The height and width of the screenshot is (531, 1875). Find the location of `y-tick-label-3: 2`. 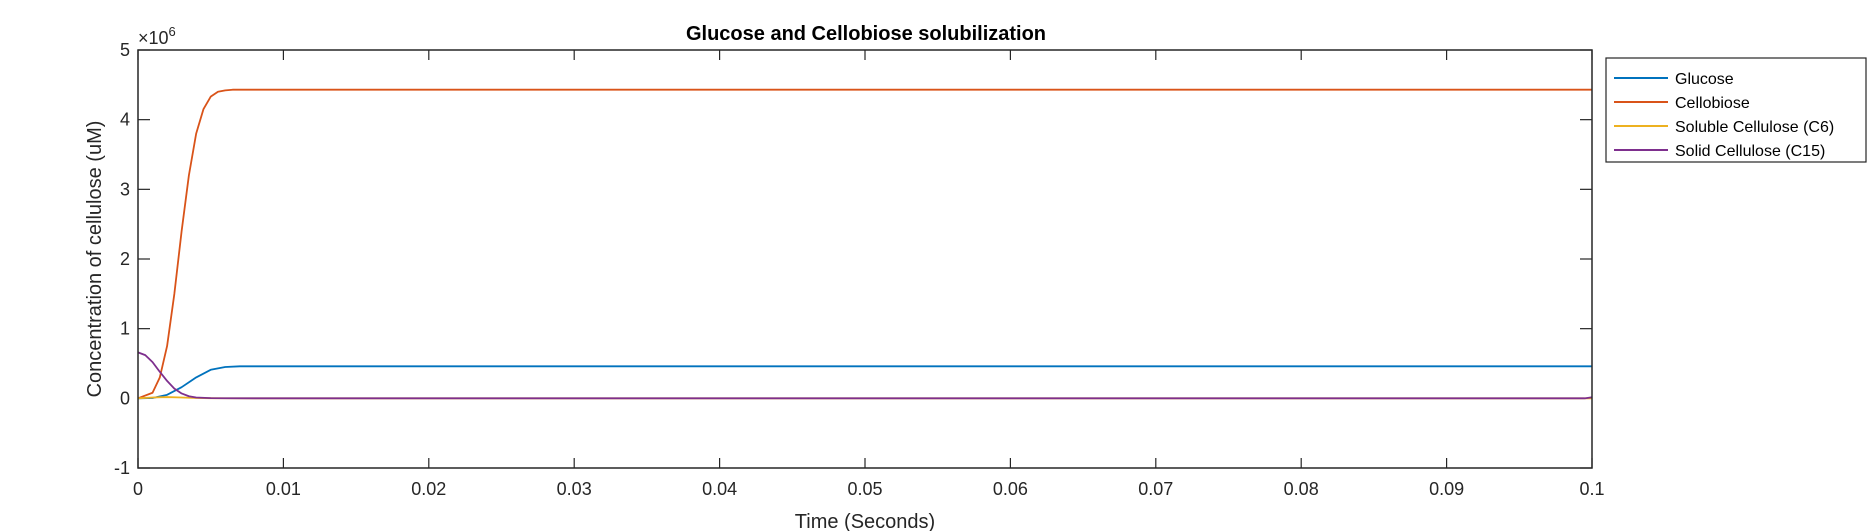

y-tick-label-3: 2 is located at coordinates (125, 259).